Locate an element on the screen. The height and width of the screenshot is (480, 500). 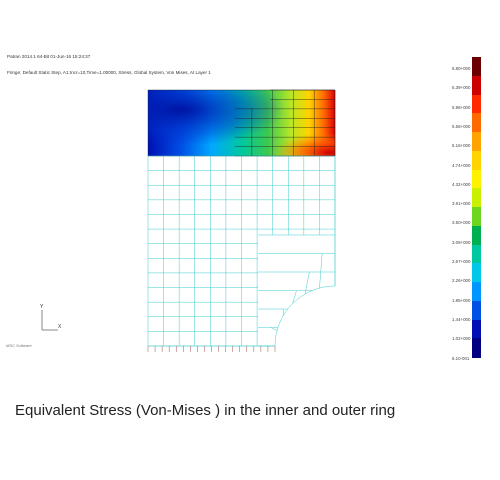
legend-tick-label: 4.74+000 is located at coordinates (461, 165).